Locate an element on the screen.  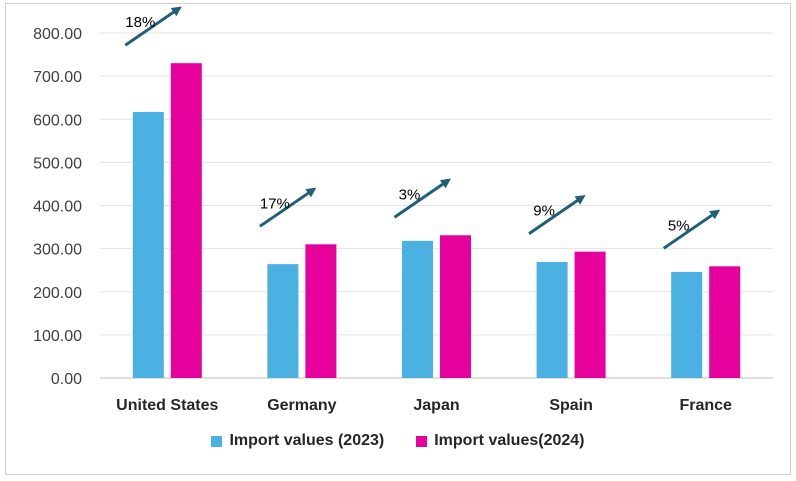
legend-item-2024: Import values(2024) is located at coordinates (500, 441).